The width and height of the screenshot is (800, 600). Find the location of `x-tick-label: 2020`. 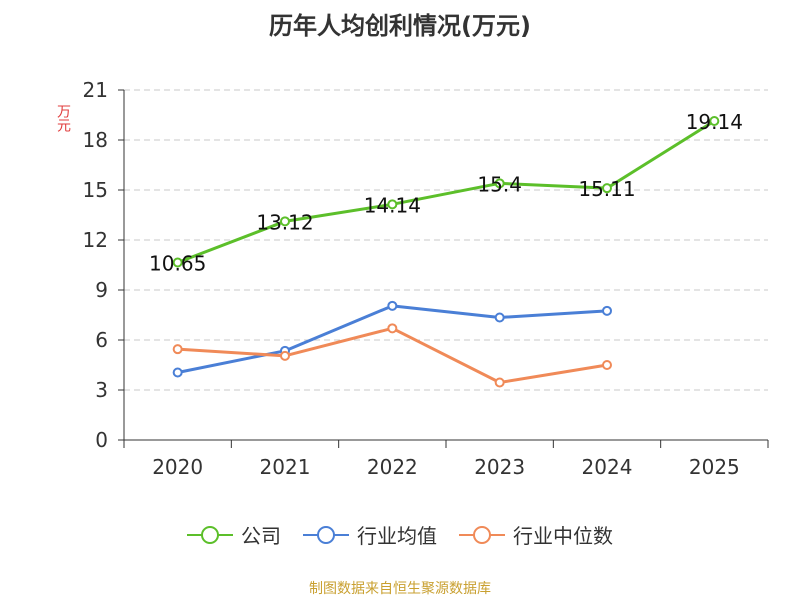

x-tick-label: 2020 is located at coordinates (177, 467).